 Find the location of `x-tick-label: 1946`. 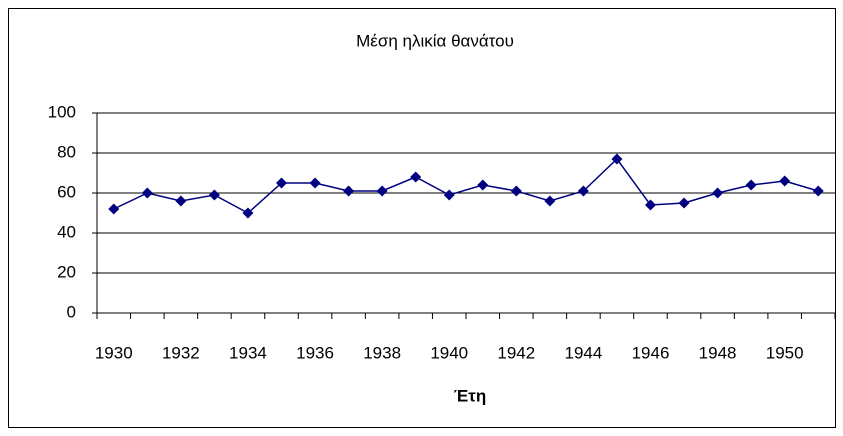

x-tick-label: 1946 is located at coordinates (651, 352).